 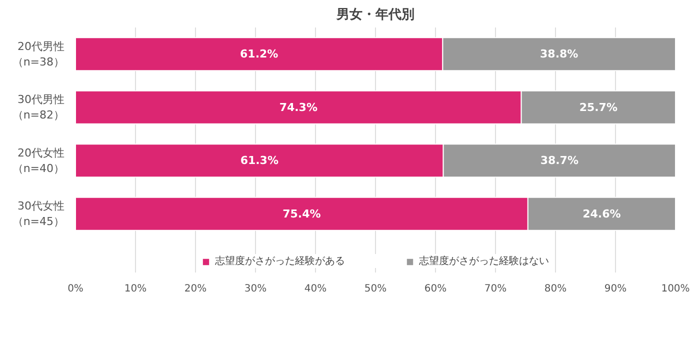 I want to click on text: 61.3%, so click(x=259, y=161).